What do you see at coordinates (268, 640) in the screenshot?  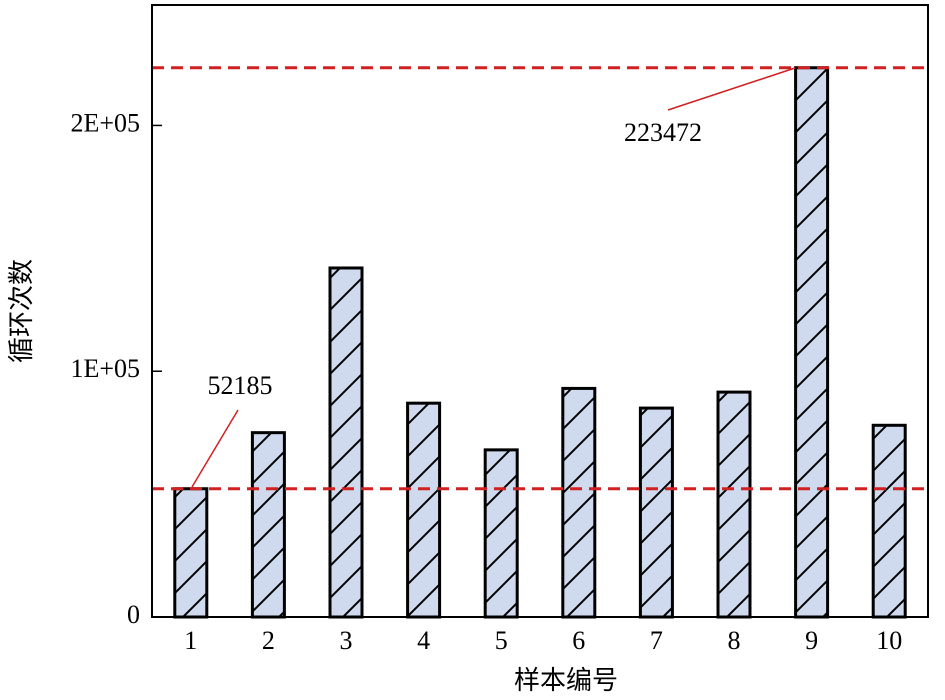 I see `x-tick-label: 2` at bounding box center [268, 640].